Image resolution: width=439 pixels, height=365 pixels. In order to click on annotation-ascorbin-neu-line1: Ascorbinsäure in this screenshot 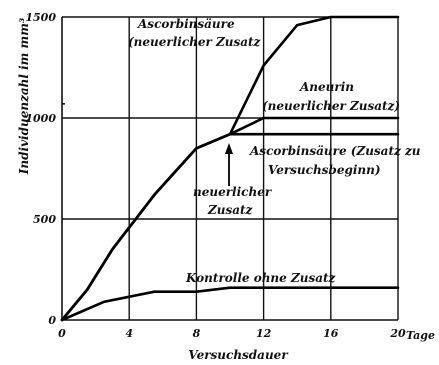, I will do `click(186, 24)`.